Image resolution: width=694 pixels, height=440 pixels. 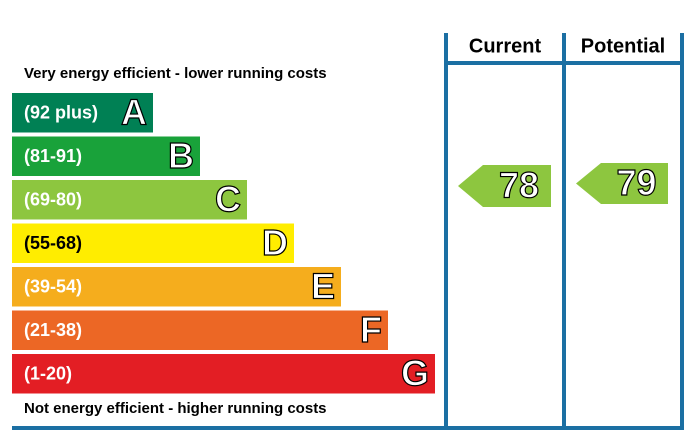 What do you see at coordinates (228, 198) in the screenshot?
I see `band-letter: C` at bounding box center [228, 198].